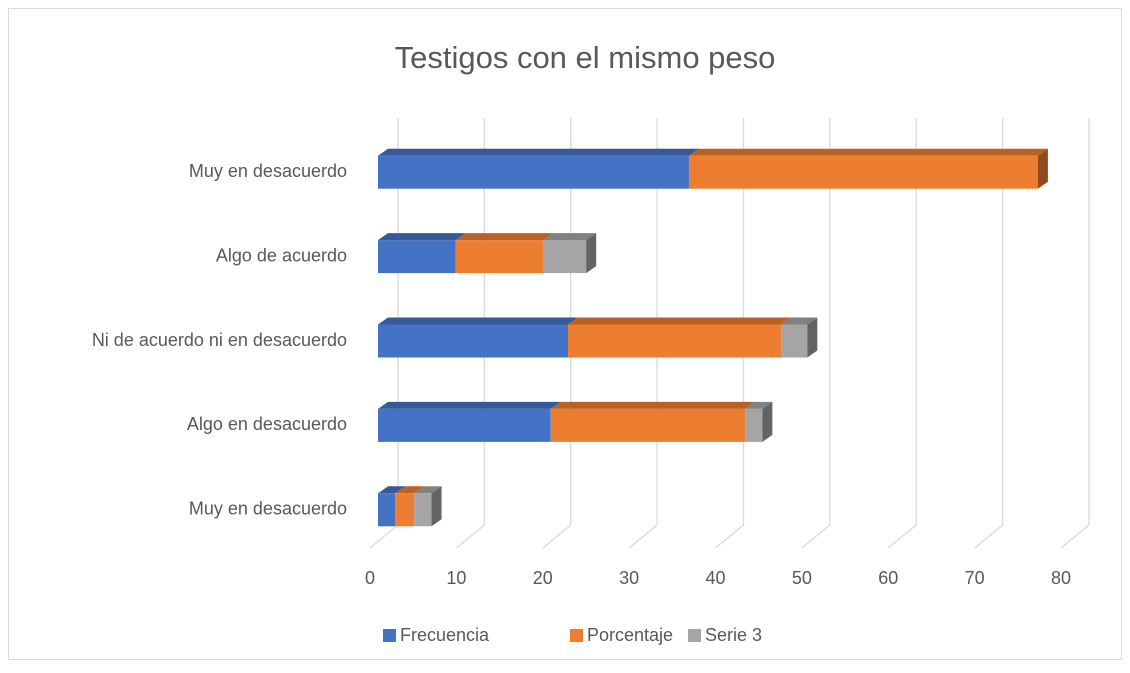 The height and width of the screenshot is (673, 1130). I want to click on legend-label: Porcentaje, so click(630, 635).